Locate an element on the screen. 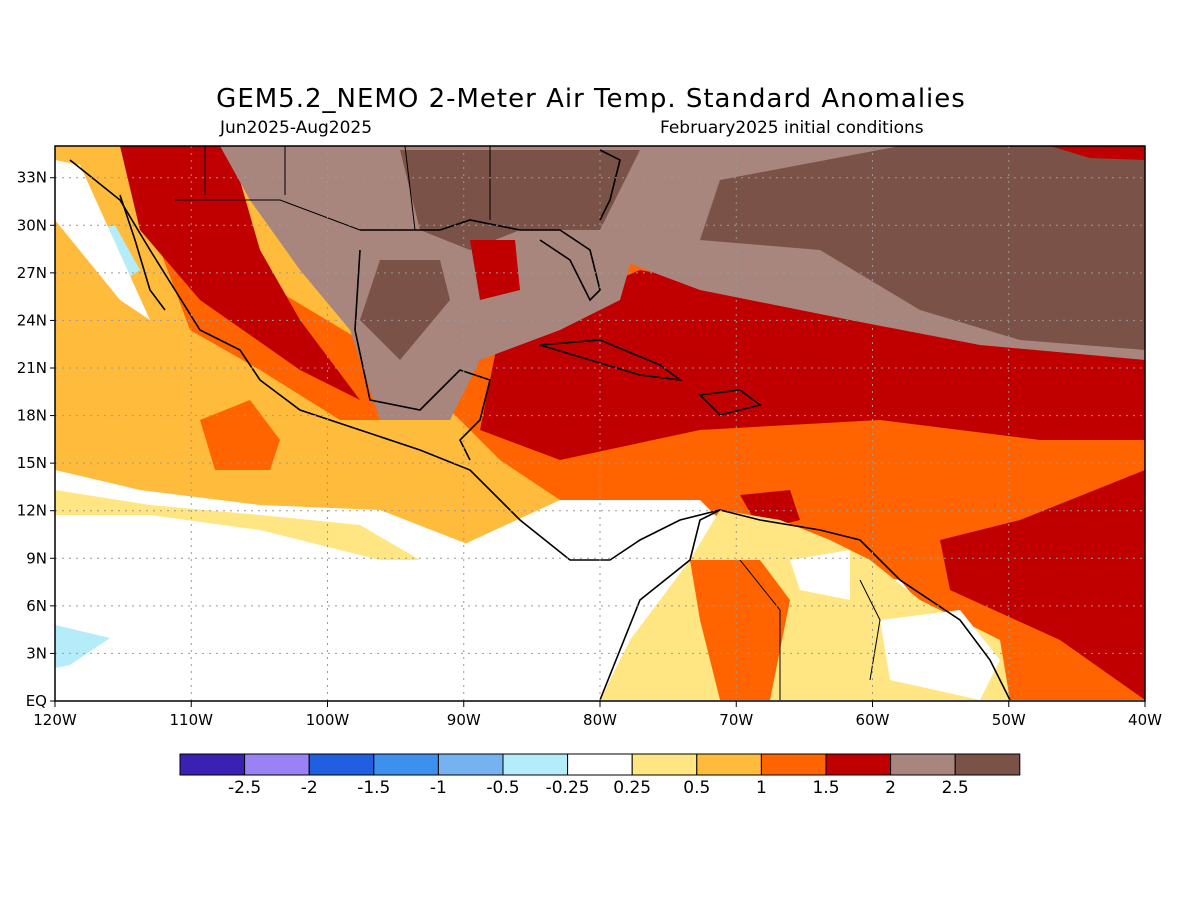 The width and height of the screenshot is (1200, 900). colorbar-label: -1.5 is located at coordinates (373, 788).